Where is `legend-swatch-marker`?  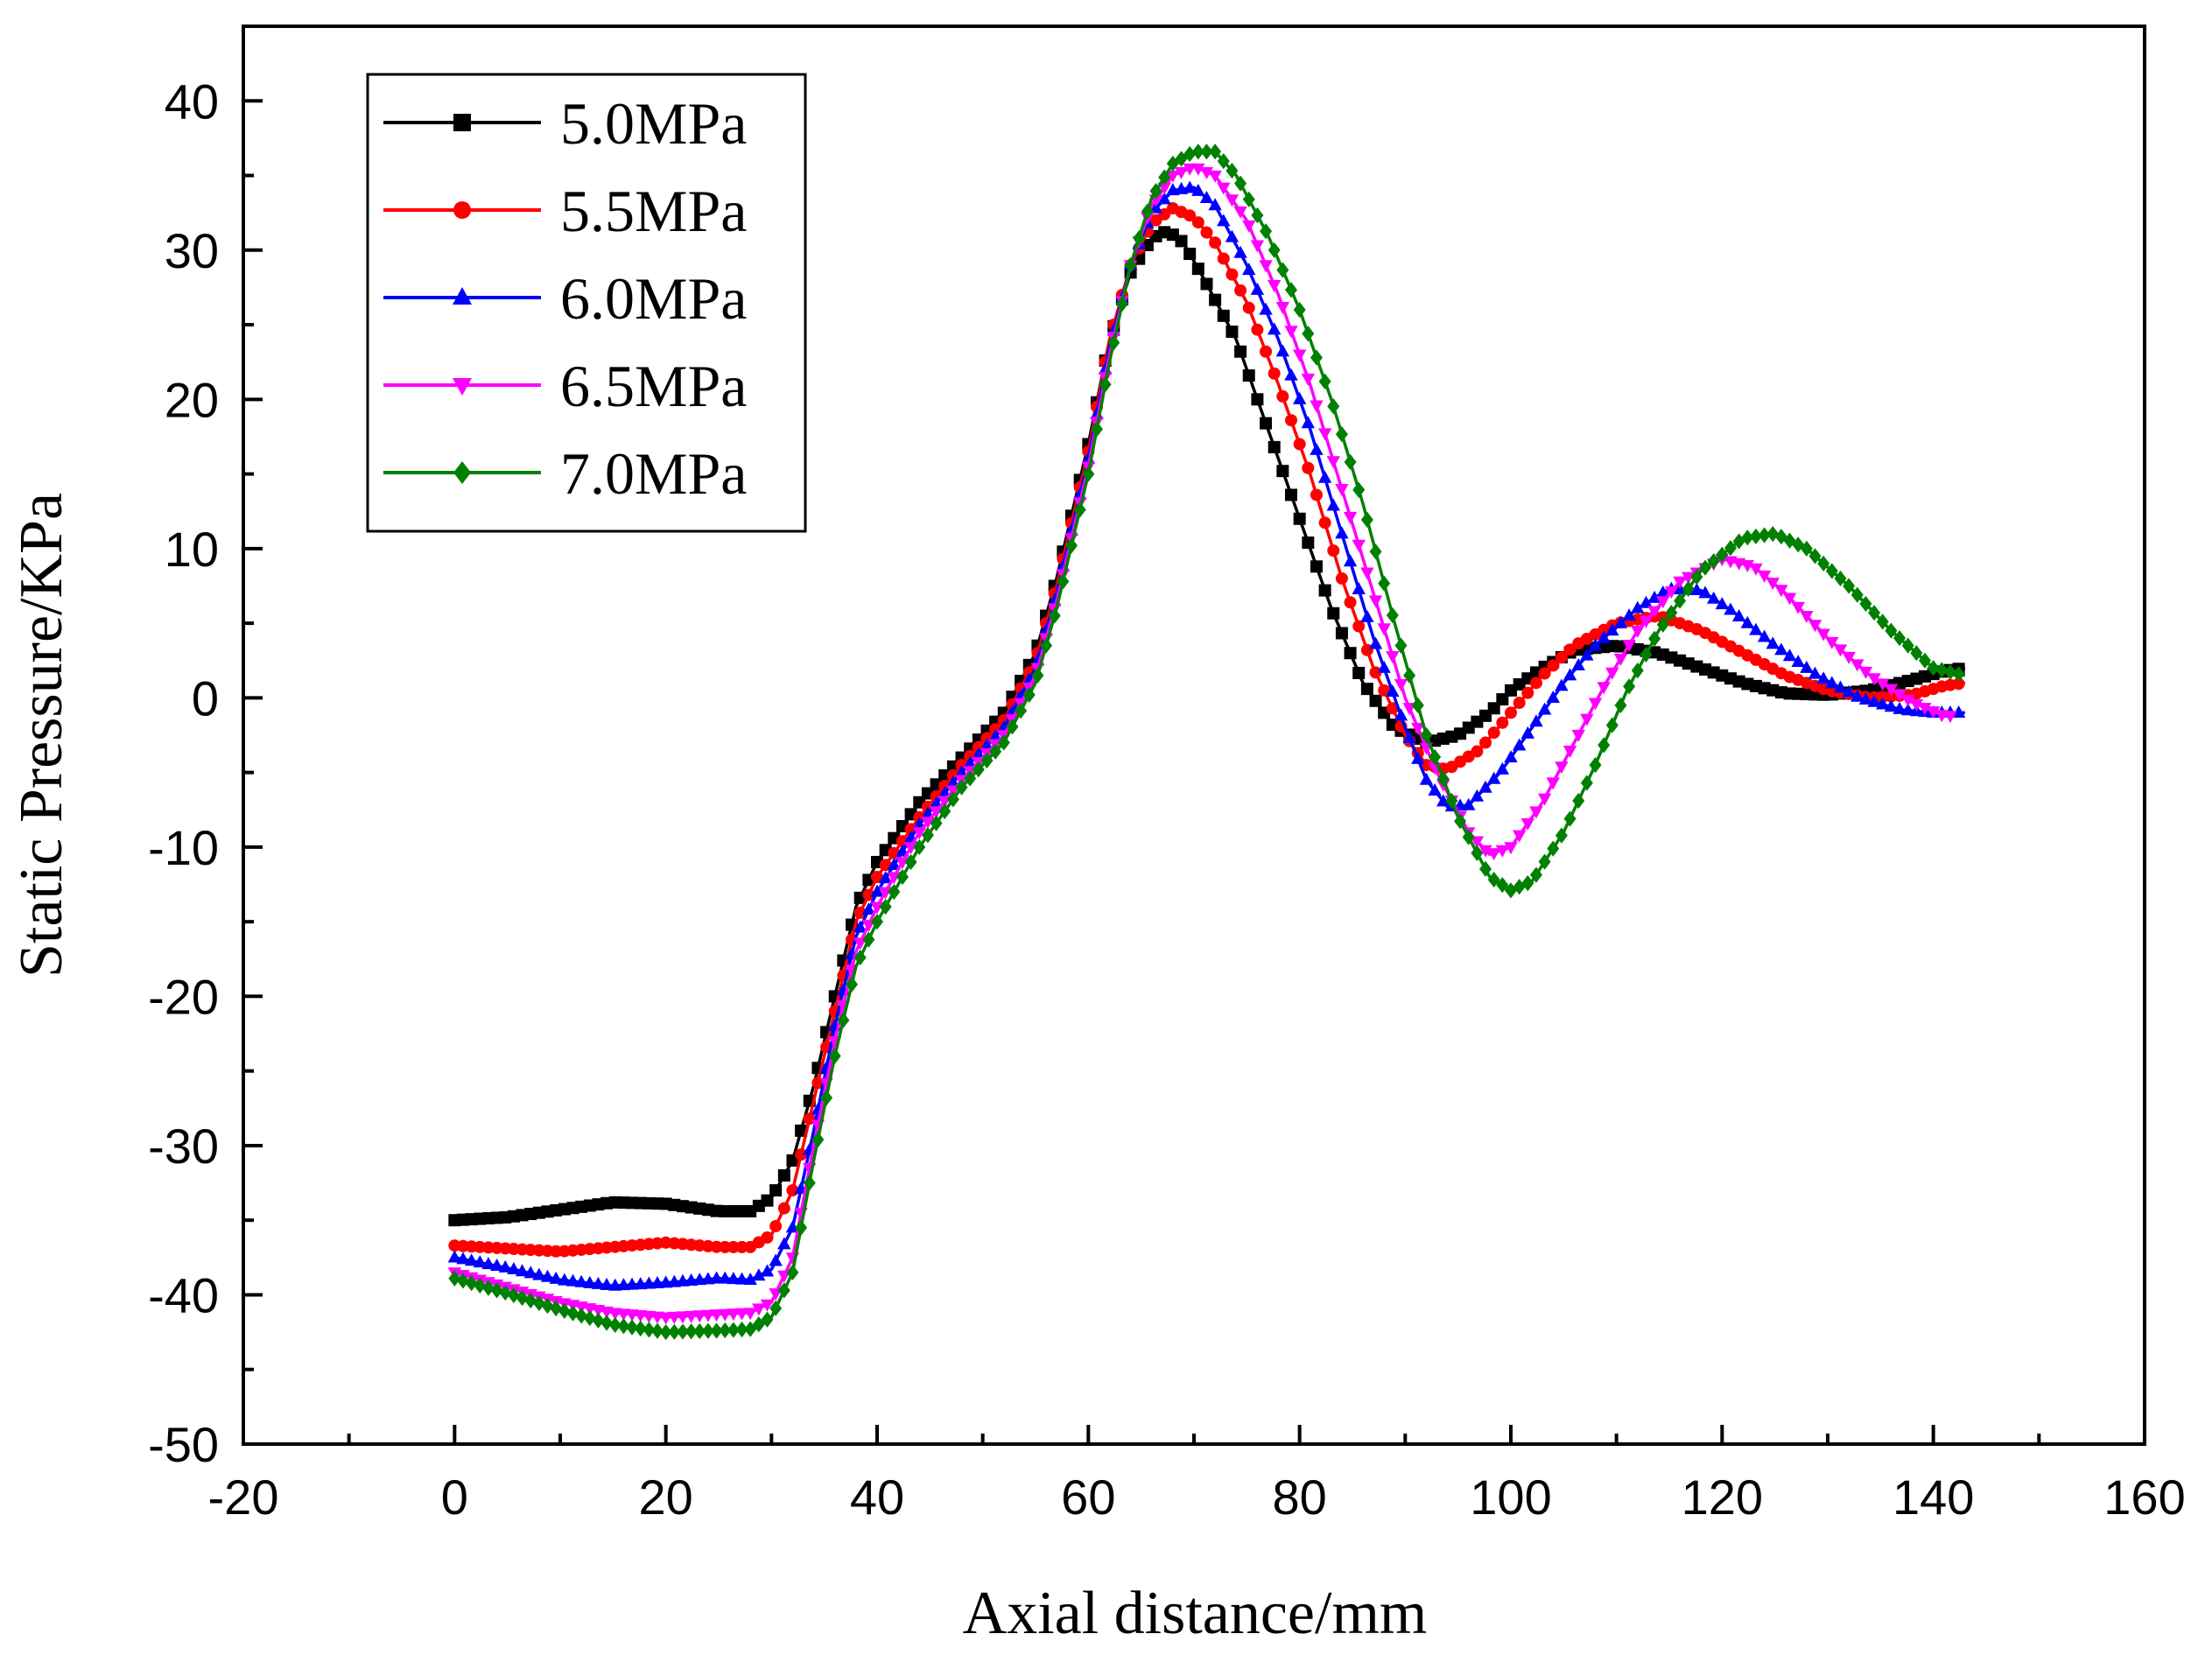 legend-swatch-marker is located at coordinates (462, 122).